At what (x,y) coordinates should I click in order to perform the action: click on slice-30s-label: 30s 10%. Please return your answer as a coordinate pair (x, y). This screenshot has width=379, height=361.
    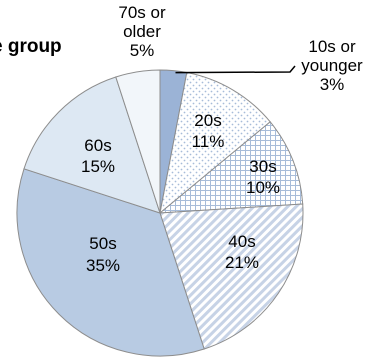
    Looking at the image, I should click on (263, 177).